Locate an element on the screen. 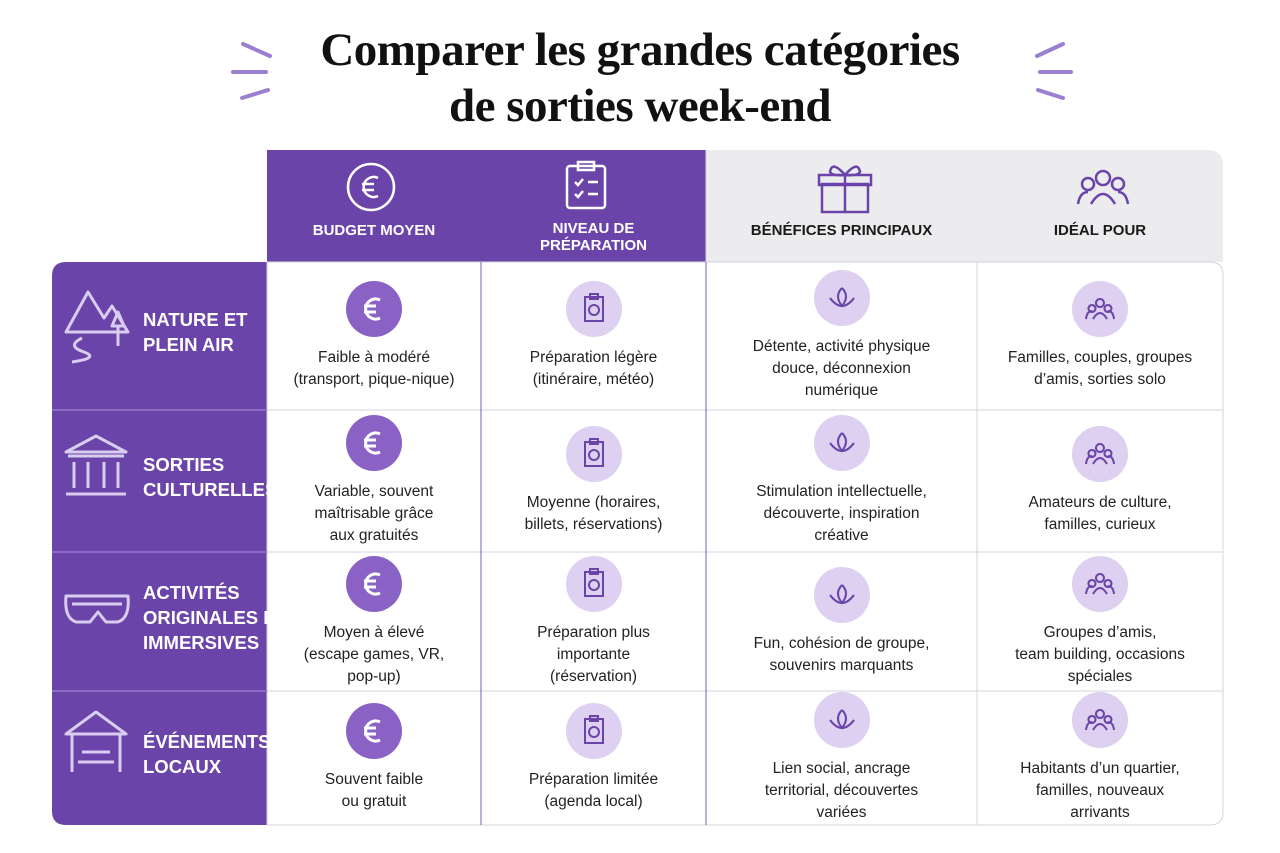 Image resolution: width=1280 pixels, height=853 pixels. label-dividers is located at coordinates (159, 550).